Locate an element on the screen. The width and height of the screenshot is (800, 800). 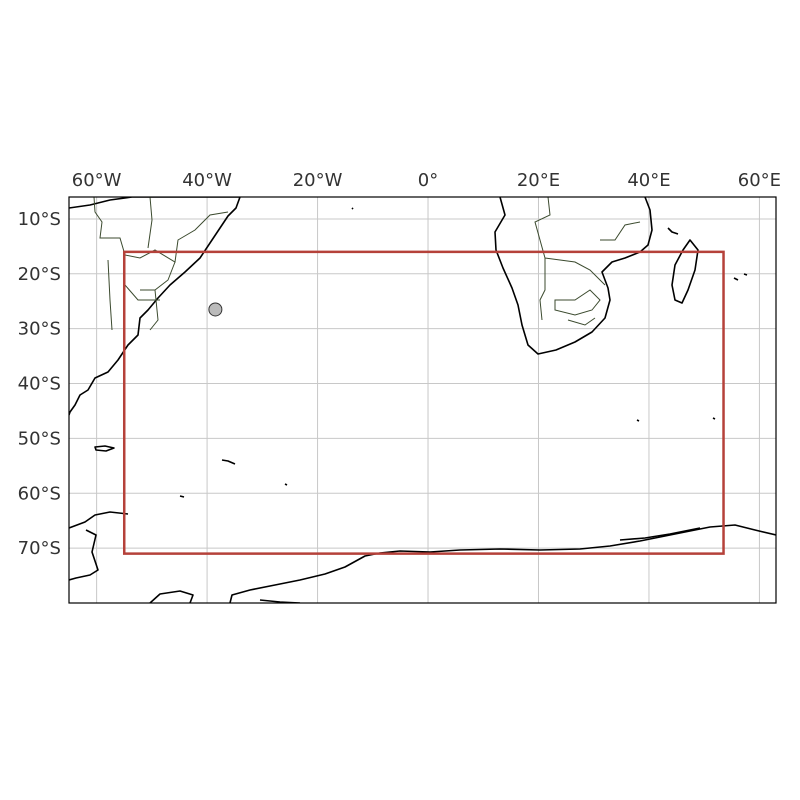
antarctica-coastline is located at coordinates (502, 563).